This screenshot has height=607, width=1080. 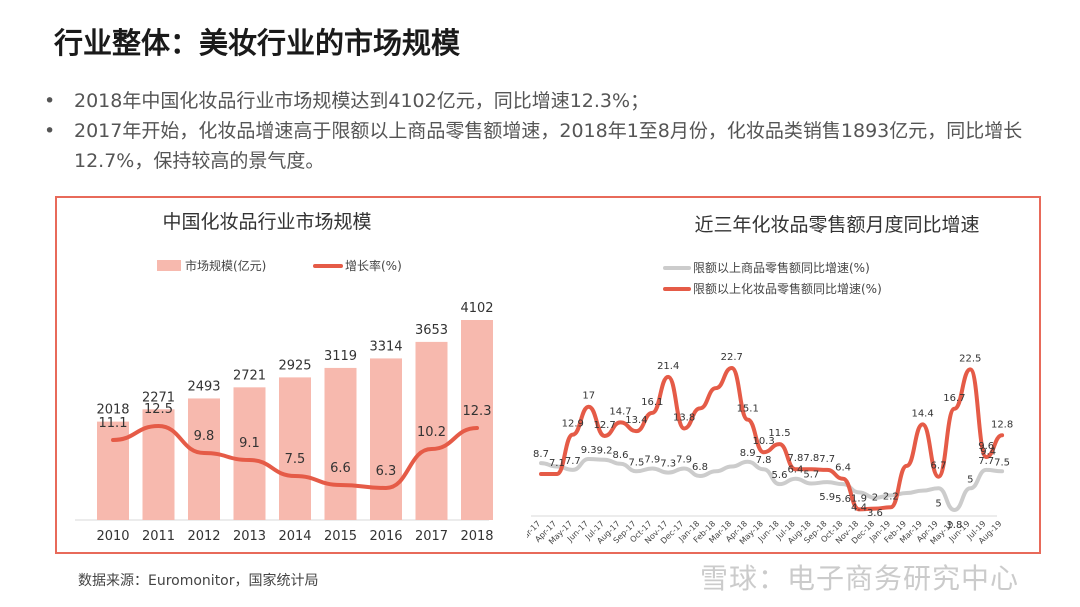 What do you see at coordinates (385, 346) in the screenshot?
I see `bar-value-label: 3314` at bounding box center [385, 346].